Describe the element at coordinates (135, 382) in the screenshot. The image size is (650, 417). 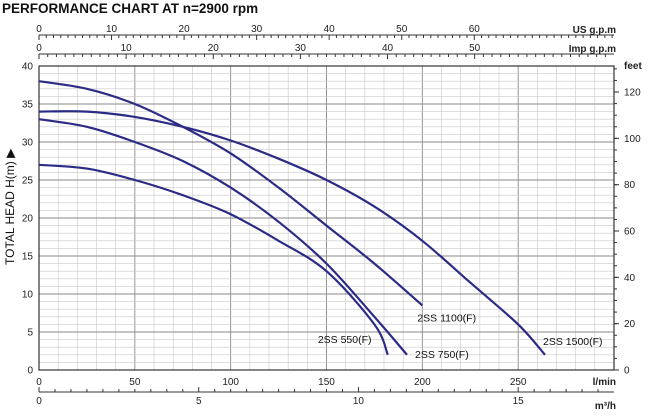
I see `x-tick-label: 50` at that location.